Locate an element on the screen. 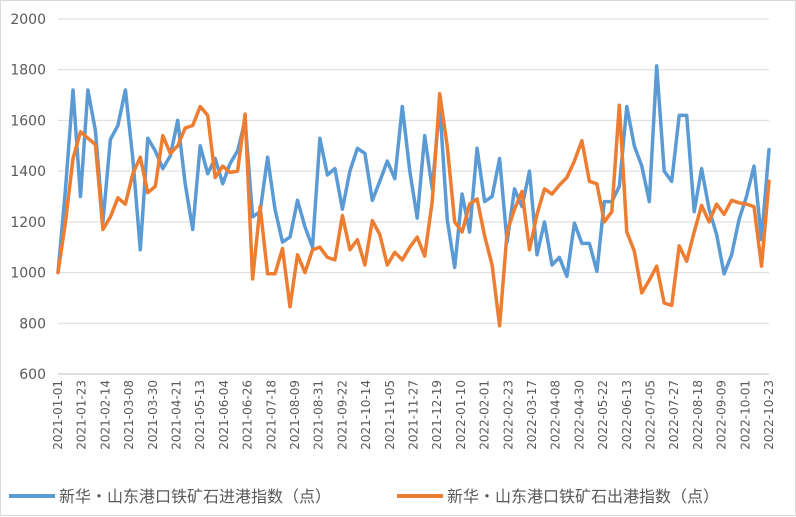 The height and width of the screenshot is (517, 796). legend-label-inbound: 新华・山东港口铁矿石进港指数（点） is located at coordinates (195, 496).